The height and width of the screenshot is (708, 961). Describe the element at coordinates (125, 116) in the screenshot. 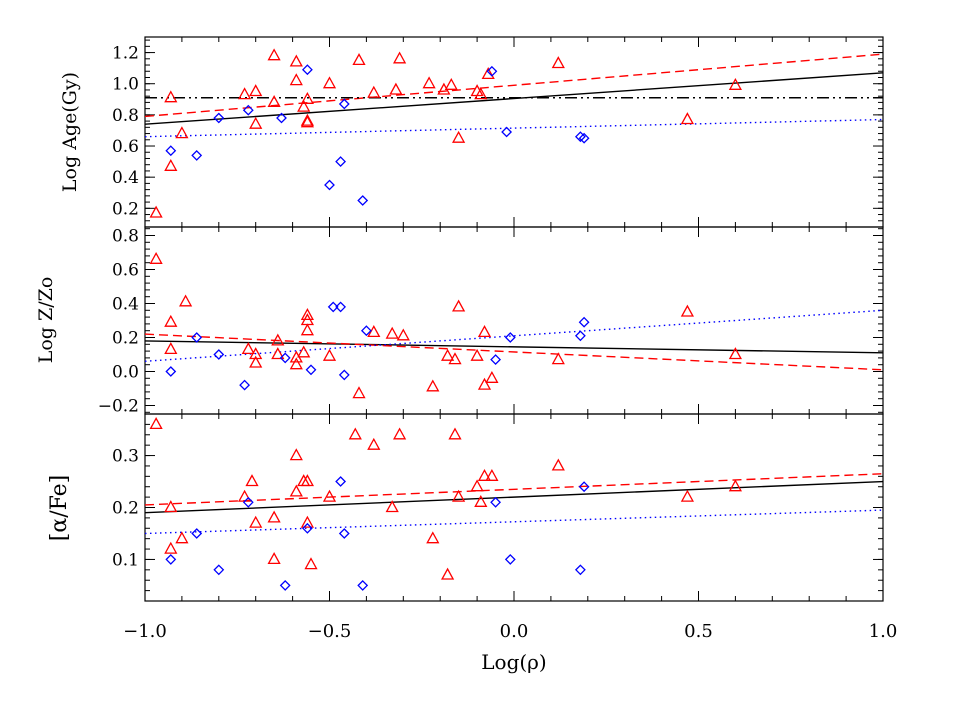

I see `y-tick-label: 0.8` at that location.